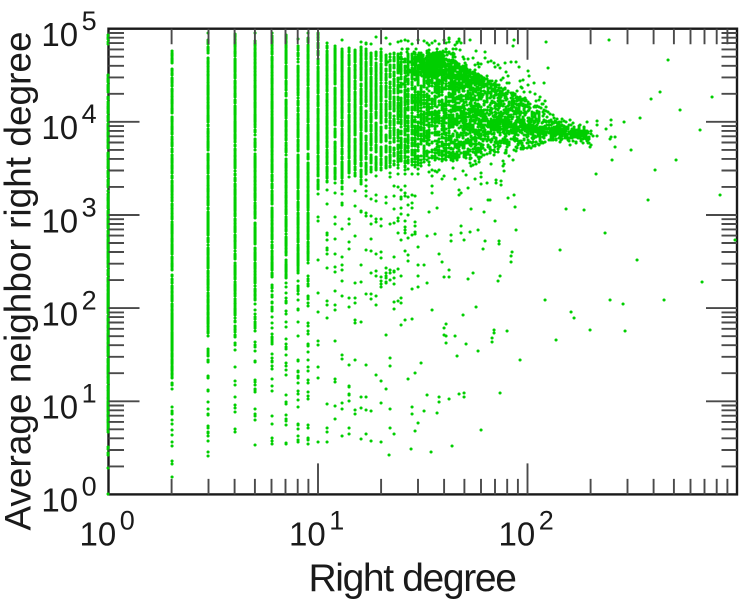  Describe the element at coordinates (19, 280) in the screenshot. I see `svg-text: Average neighbor right degree` at that location.